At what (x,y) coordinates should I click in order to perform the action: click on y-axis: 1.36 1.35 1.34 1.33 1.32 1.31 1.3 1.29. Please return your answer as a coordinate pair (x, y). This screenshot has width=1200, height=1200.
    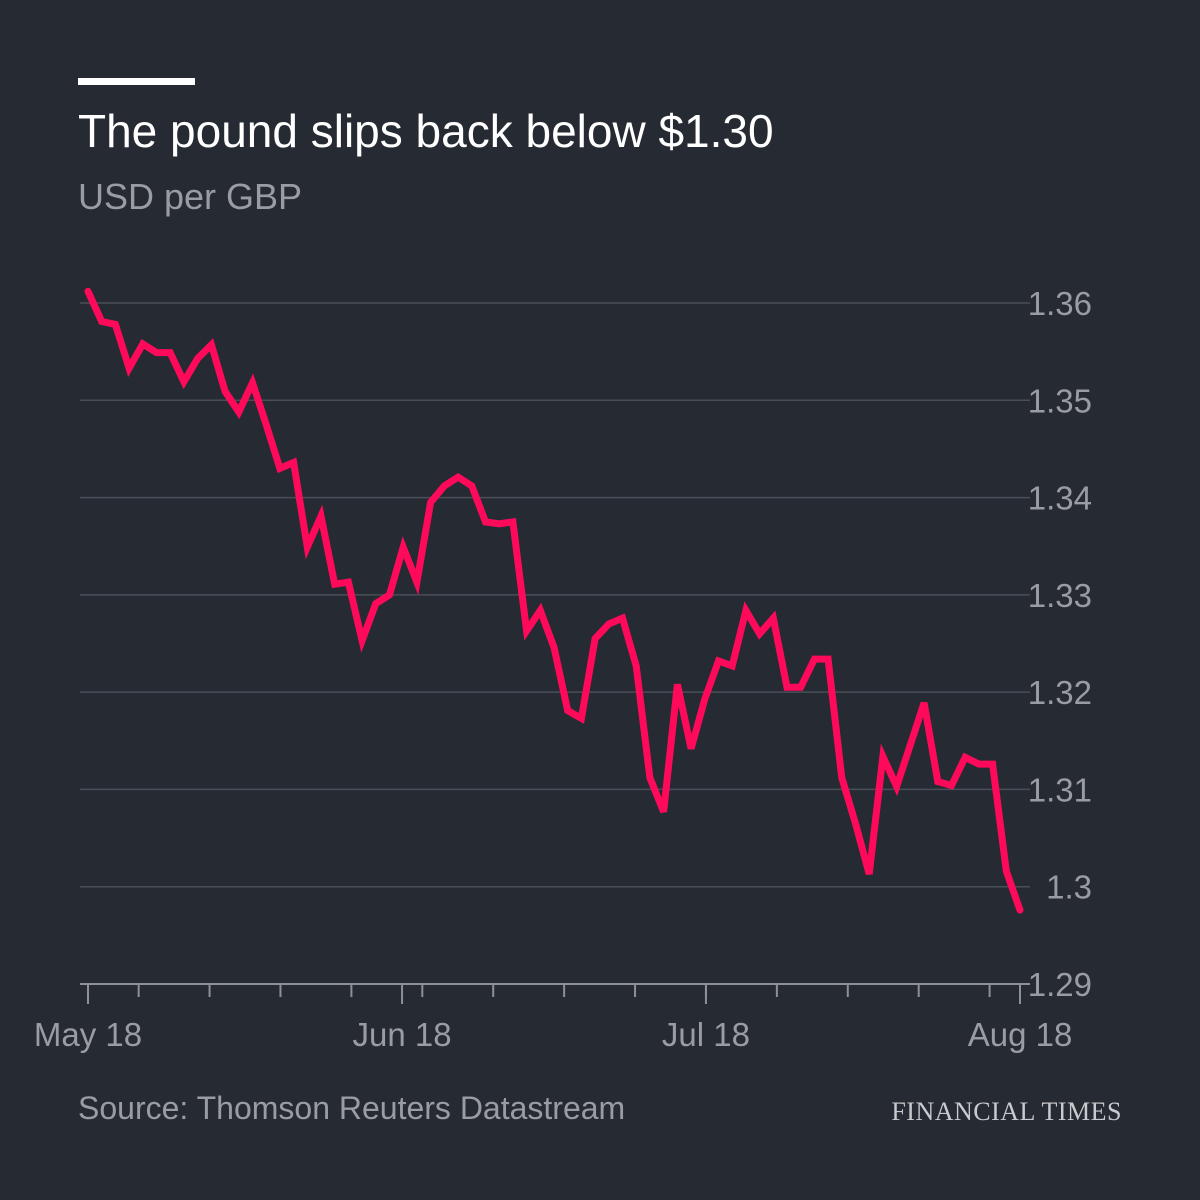
    Looking at the image, I should click on (1060, 644).